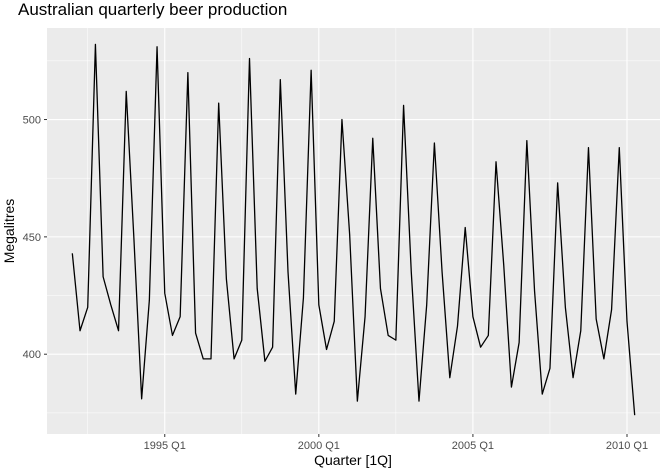 The width and height of the screenshot is (667, 472). I want to click on x-tick-label: 2005 Q1, so click(473, 446).